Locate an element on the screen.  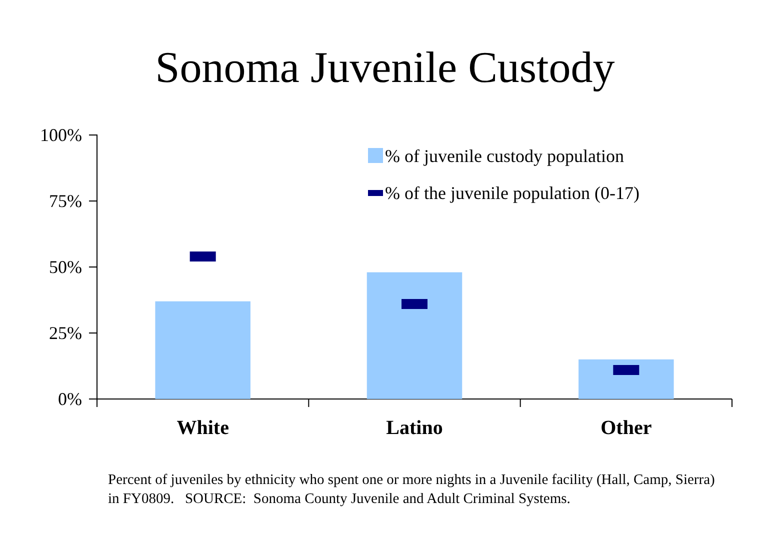
legend-label: % of juvenile custody population is located at coordinates (504, 156).